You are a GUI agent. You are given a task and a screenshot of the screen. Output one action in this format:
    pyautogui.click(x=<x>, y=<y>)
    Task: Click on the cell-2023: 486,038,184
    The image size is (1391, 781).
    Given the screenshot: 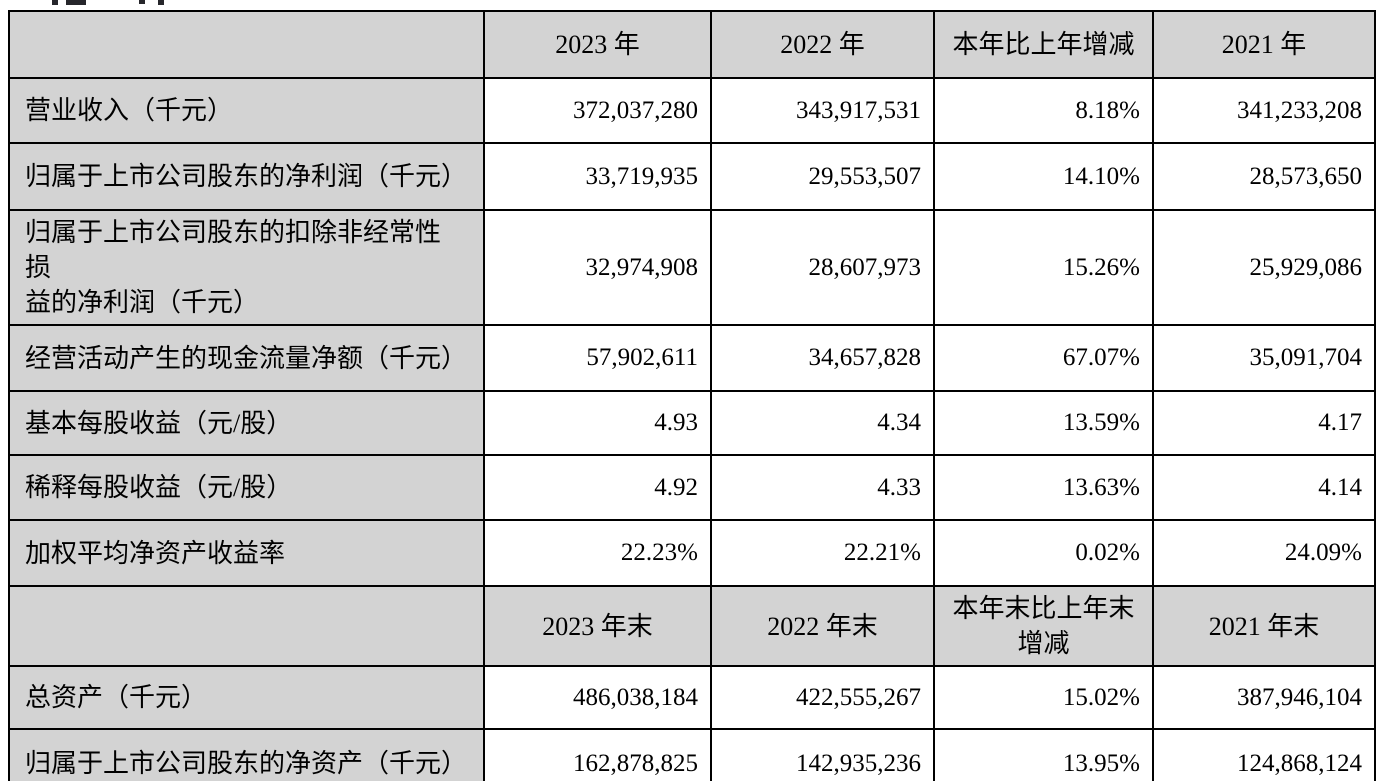 What is the action you would take?
    pyautogui.click(x=597, y=698)
    